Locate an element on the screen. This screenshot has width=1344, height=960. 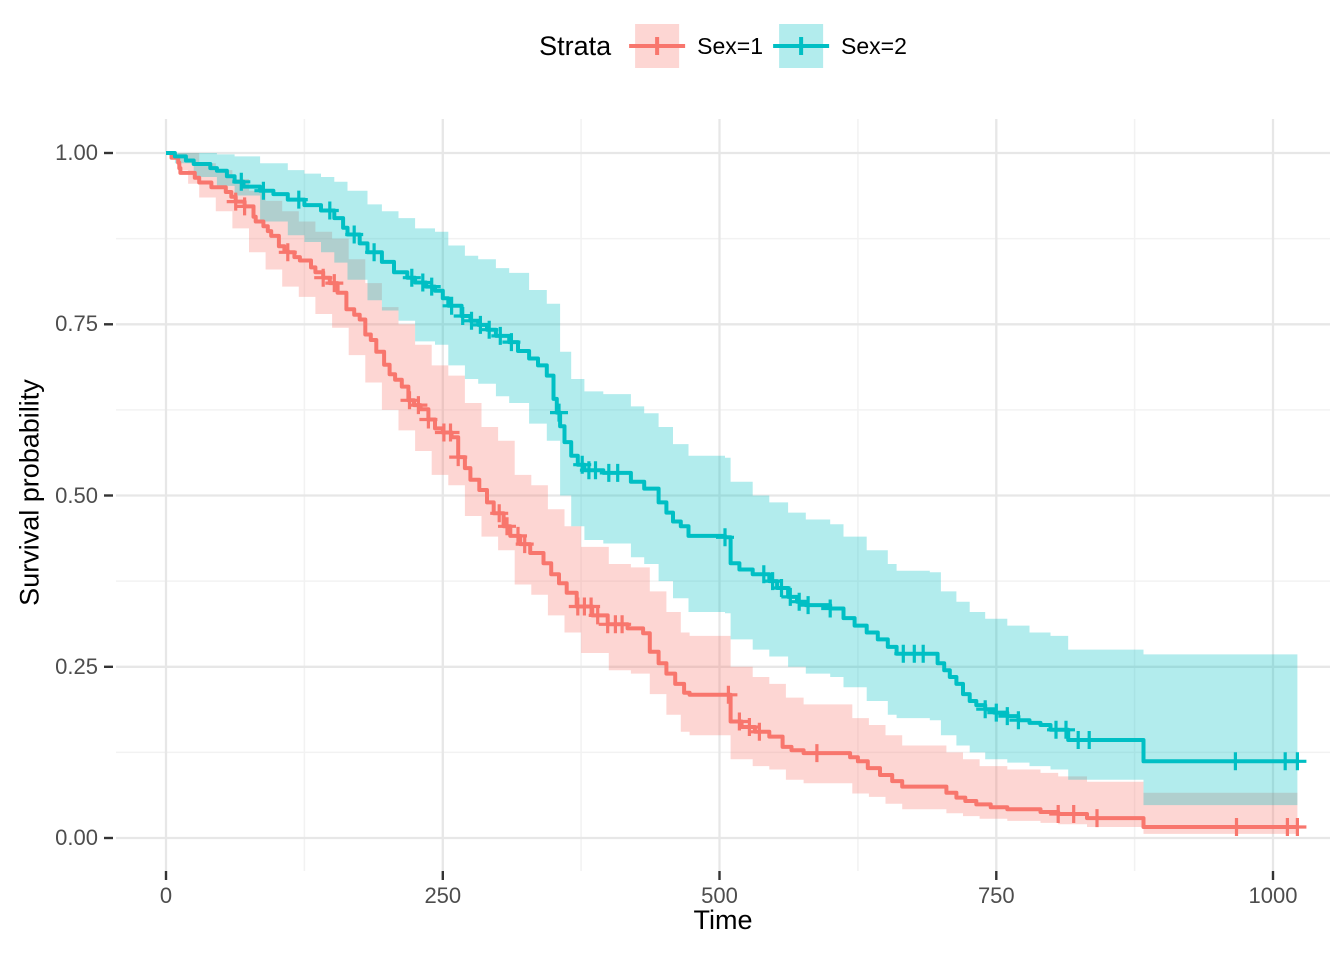
x-tick-label: 0 is located at coordinates (166, 895).